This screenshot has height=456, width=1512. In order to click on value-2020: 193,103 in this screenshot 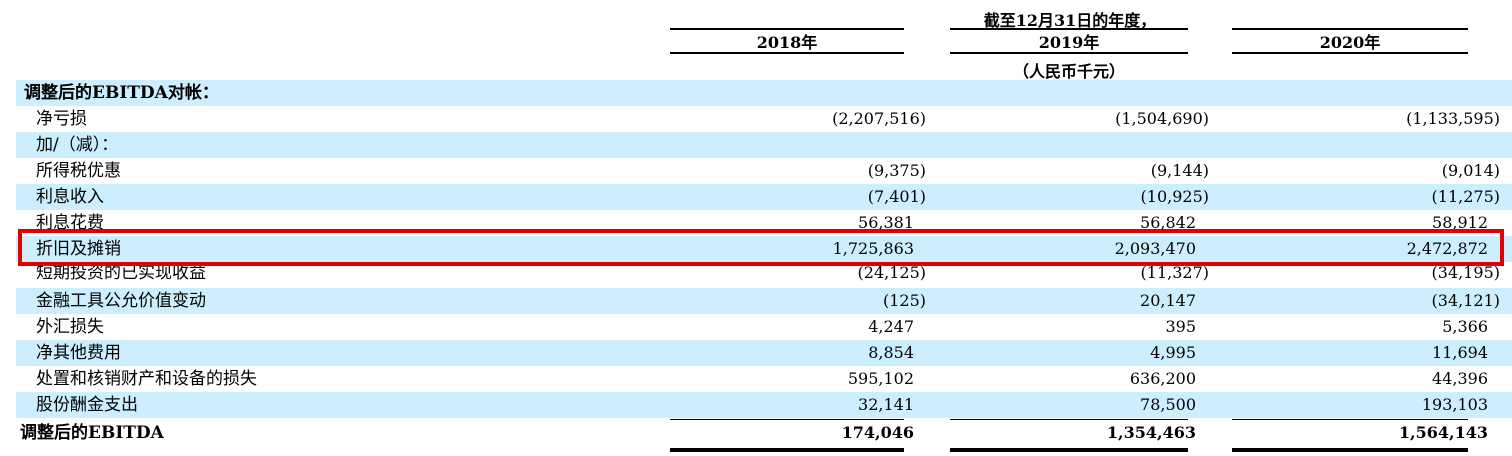, I will do `click(1454, 404)`.